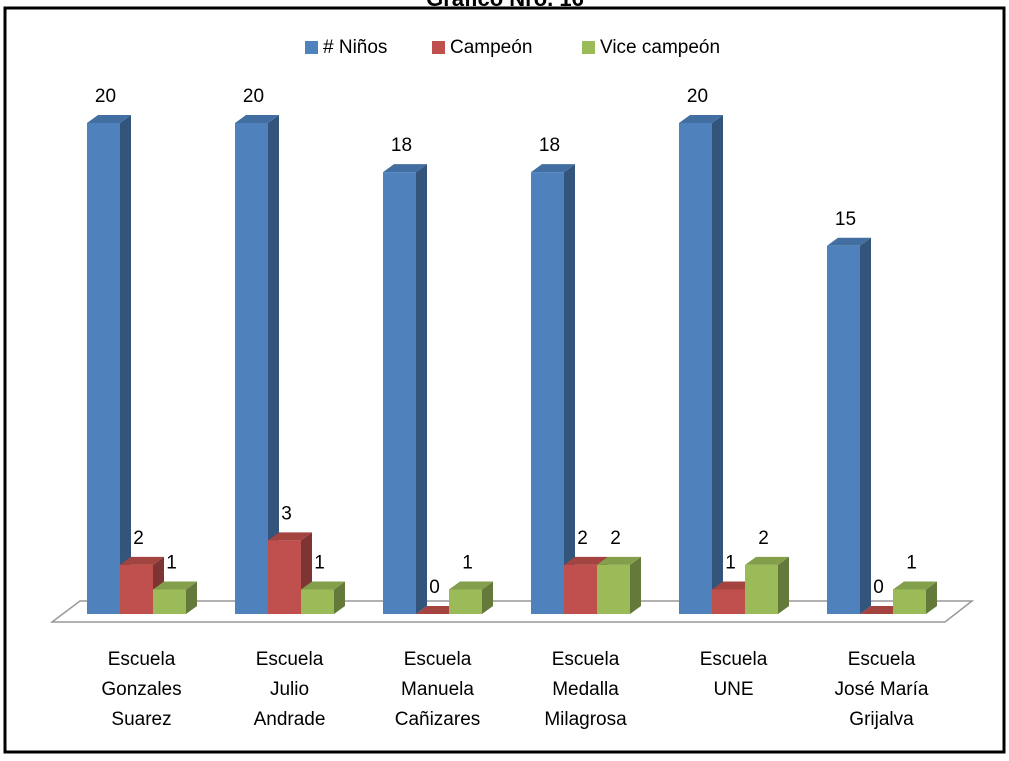 This screenshot has width=1009, height=761. Describe the element at coordinates (355, 47) in the screenshot. I see `legend-label: # Niños` at that location.